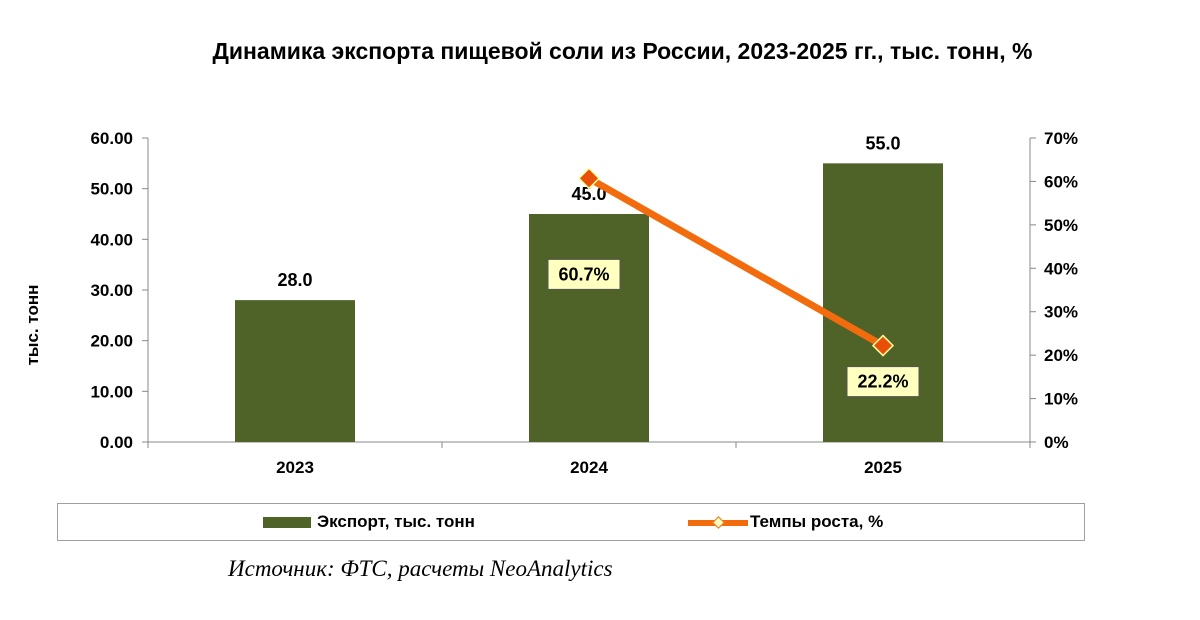 This screenshot has width=1200, height=620. Describe the element at coordinates (111, 239) in the screenshot. I see `y-tick-label-left: 40.00` at that location.